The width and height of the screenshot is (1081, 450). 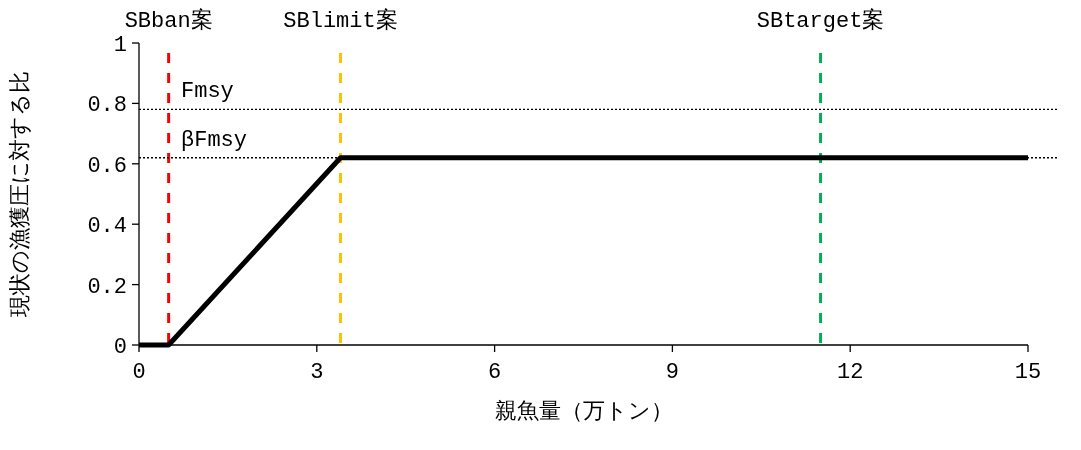 I want to click on x-tick-label: 3, so click(x=317, y=372).